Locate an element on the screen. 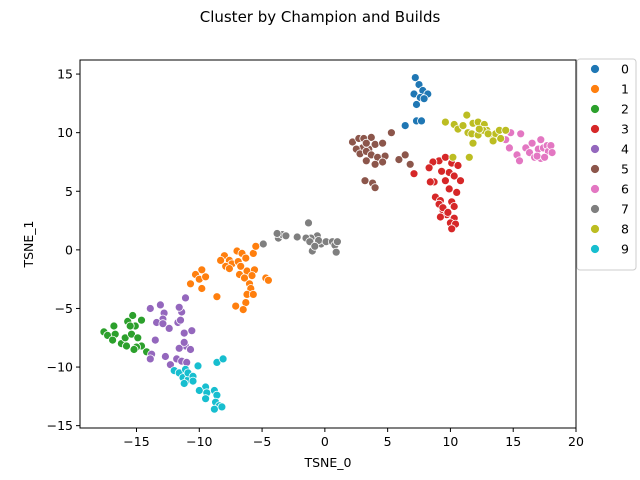  legend-label-7: 7 is located at coordinates (625, 209).